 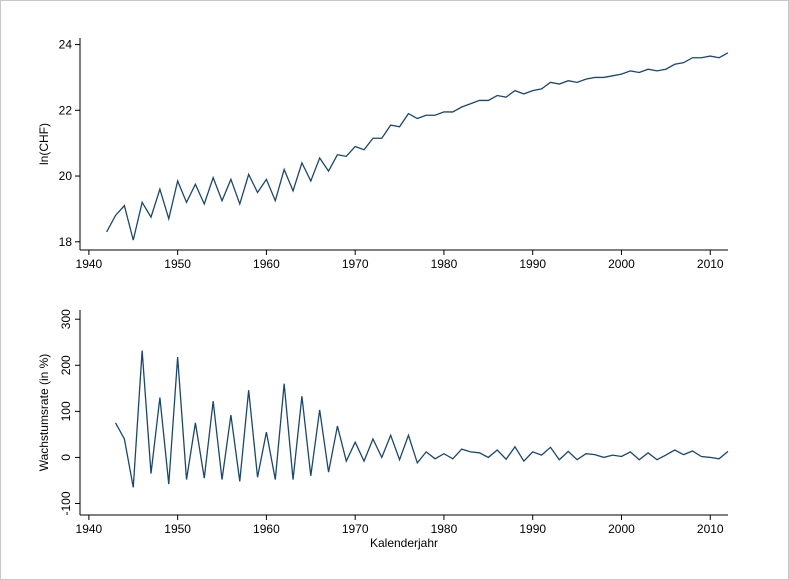 I want to click on y-tick-label: 22, so click(x=66, y=110).